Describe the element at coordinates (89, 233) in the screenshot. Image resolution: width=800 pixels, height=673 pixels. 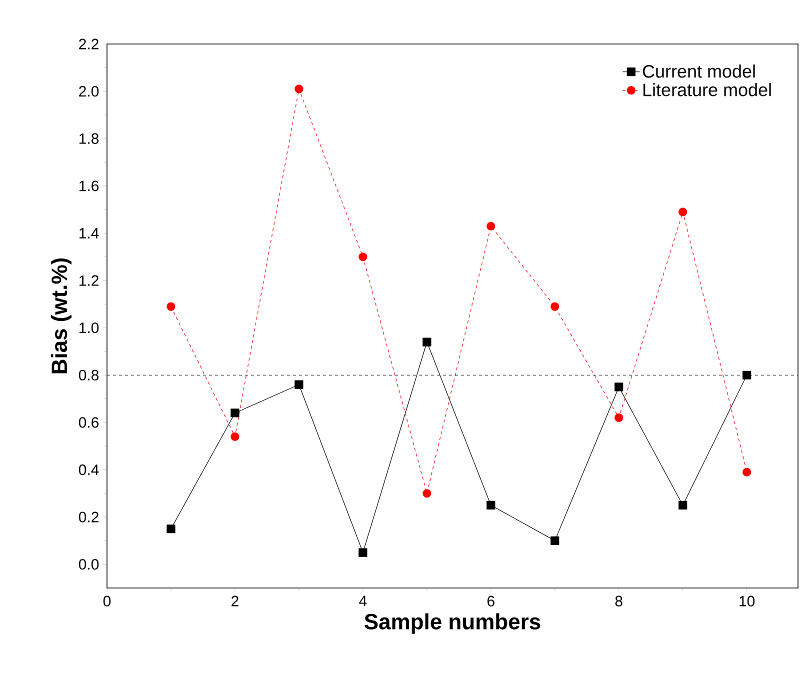
I see `y-tick-label: 1.4` at that location.